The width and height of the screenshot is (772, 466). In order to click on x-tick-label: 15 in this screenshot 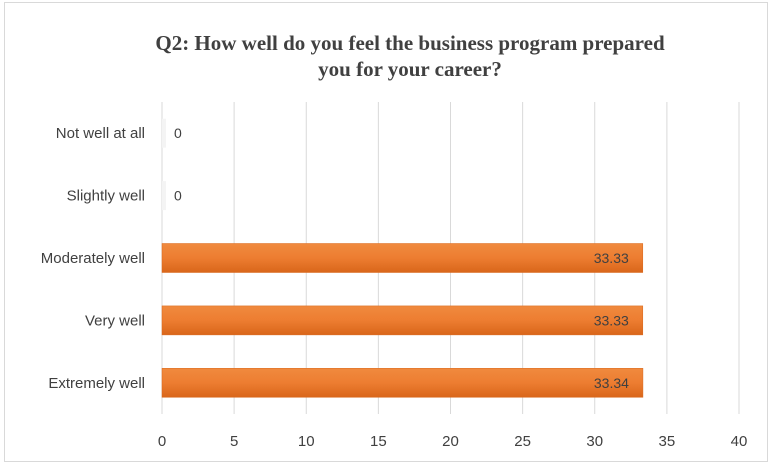, I will do `click(378, 441)`.